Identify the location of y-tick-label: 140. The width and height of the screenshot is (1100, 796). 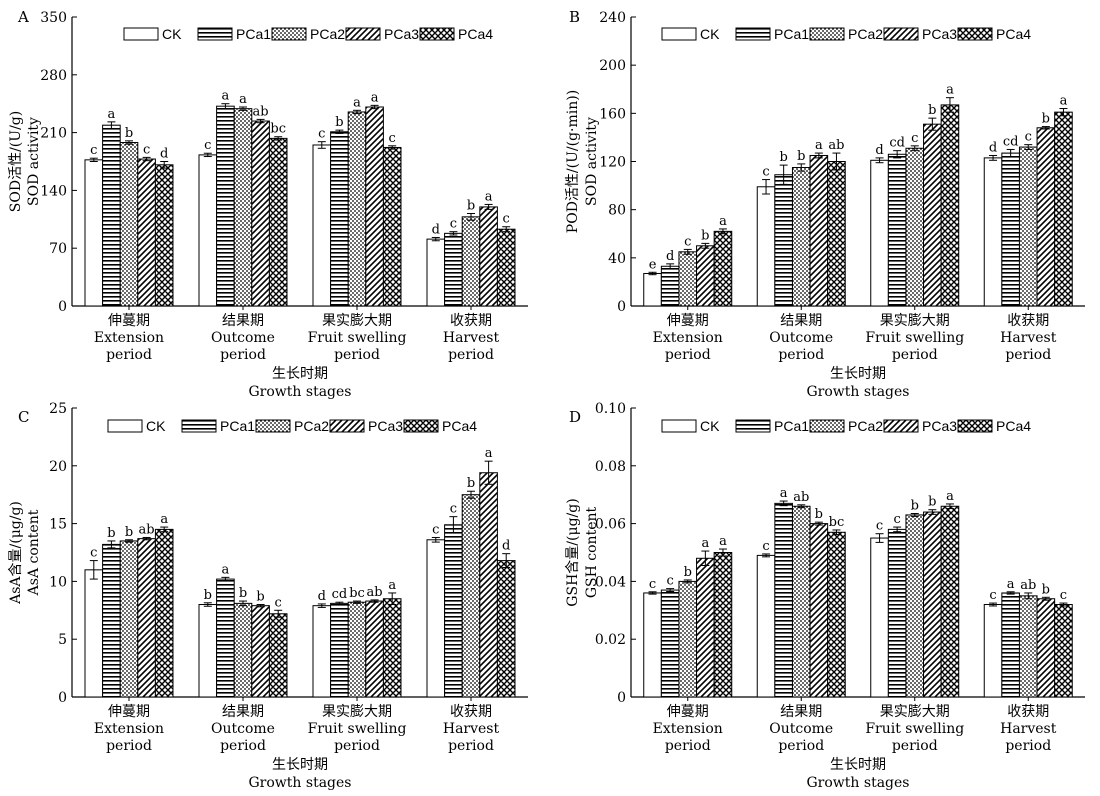
(53, 191).